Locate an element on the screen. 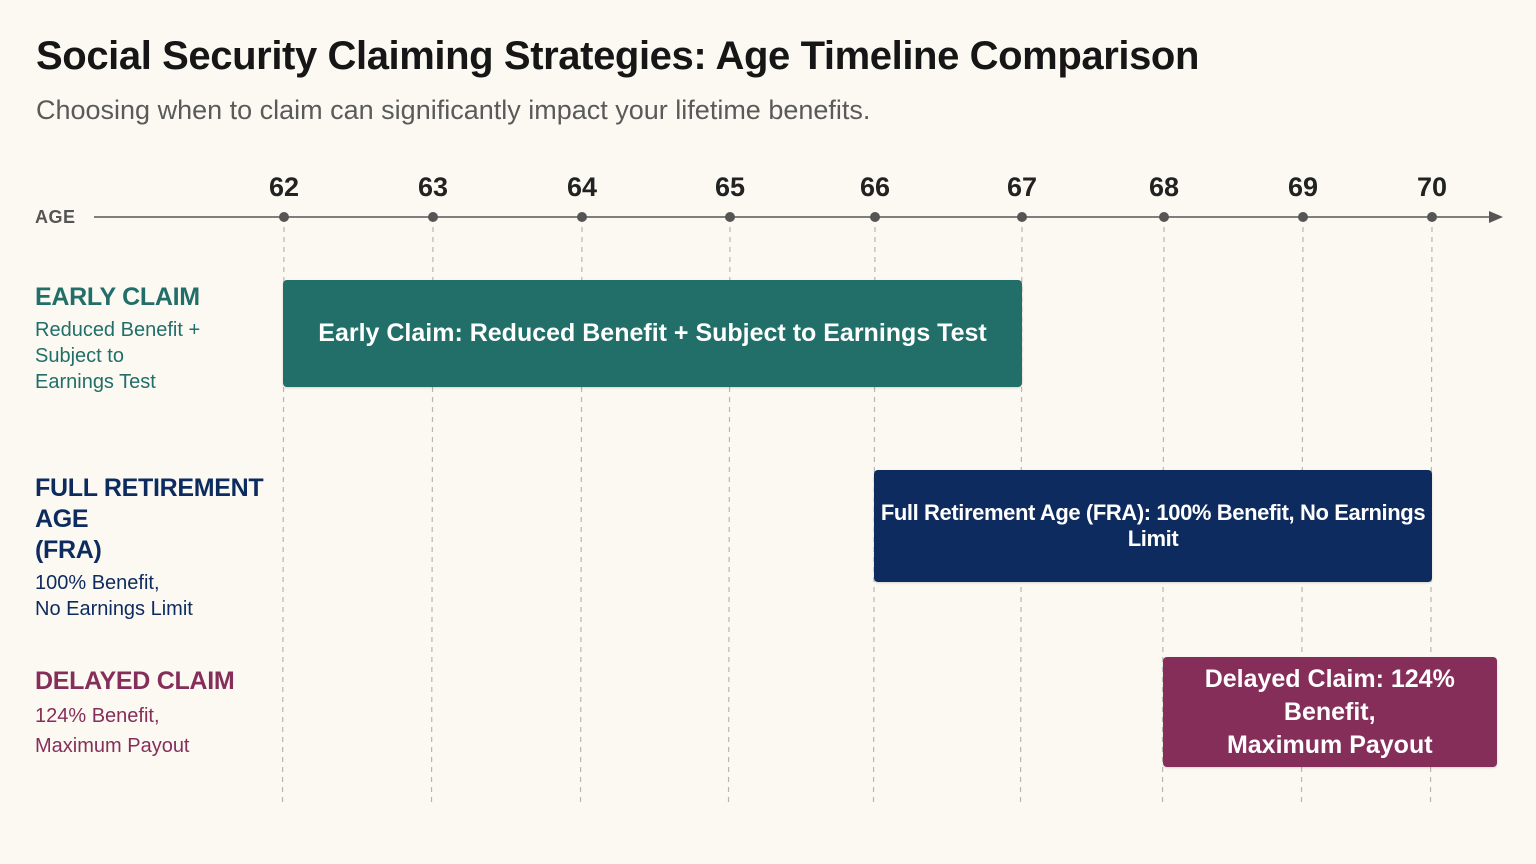 This screenshot has width=1536, height=864. age-axis-label: AGE is located at coordinates (55, 217).